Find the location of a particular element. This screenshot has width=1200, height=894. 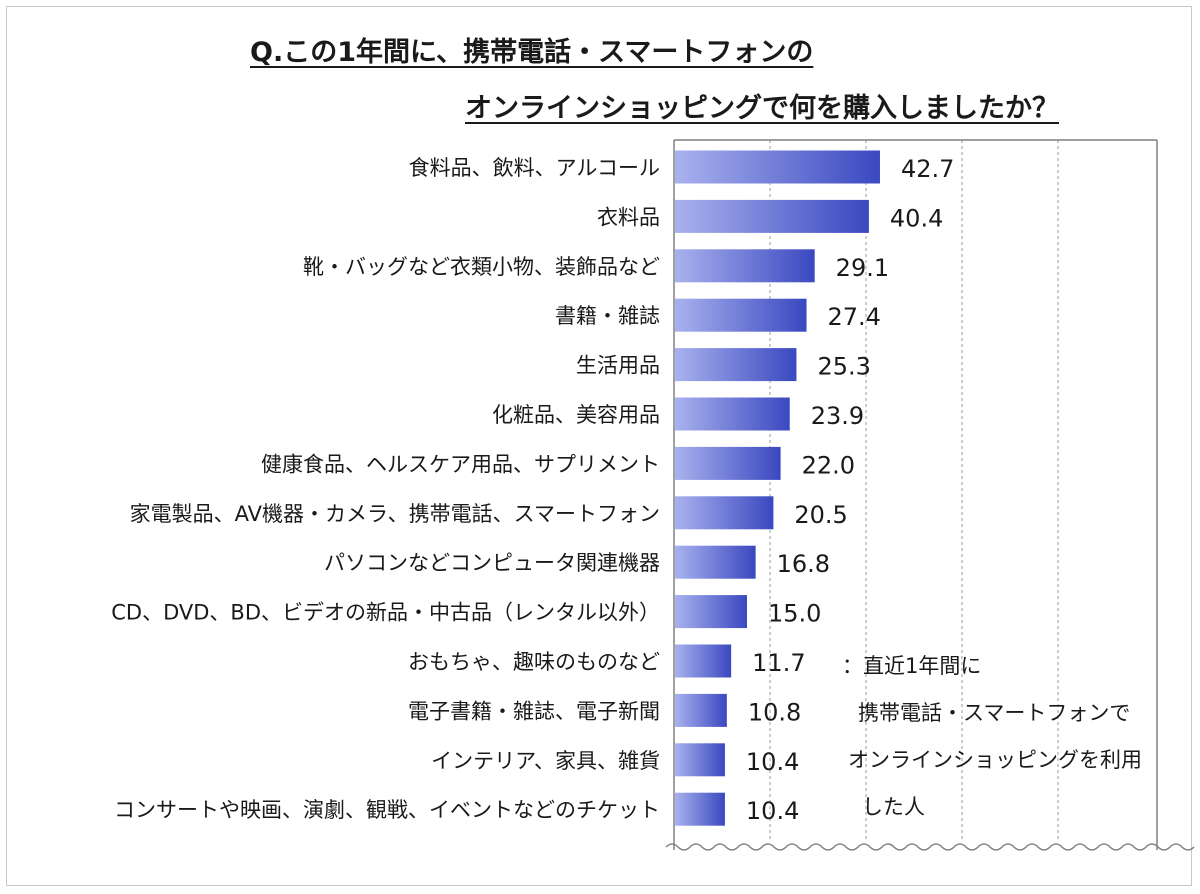

value-label: 27.4 is located at coordinates (854, 317).